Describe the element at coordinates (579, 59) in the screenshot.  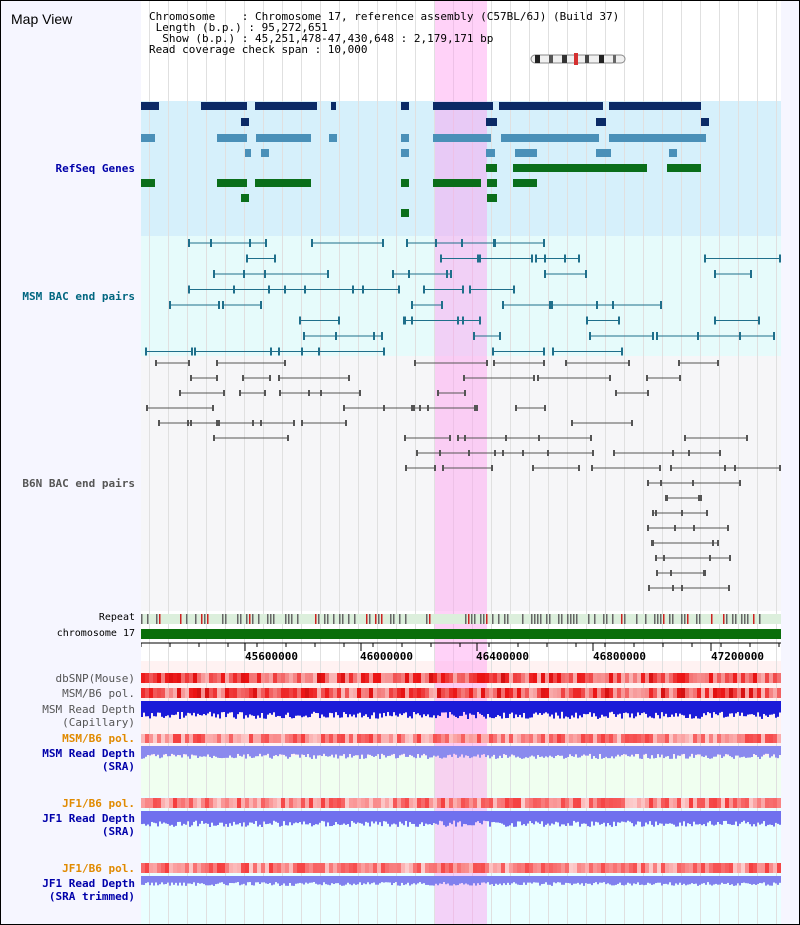
I see `chromosome-ideogram` at that location.